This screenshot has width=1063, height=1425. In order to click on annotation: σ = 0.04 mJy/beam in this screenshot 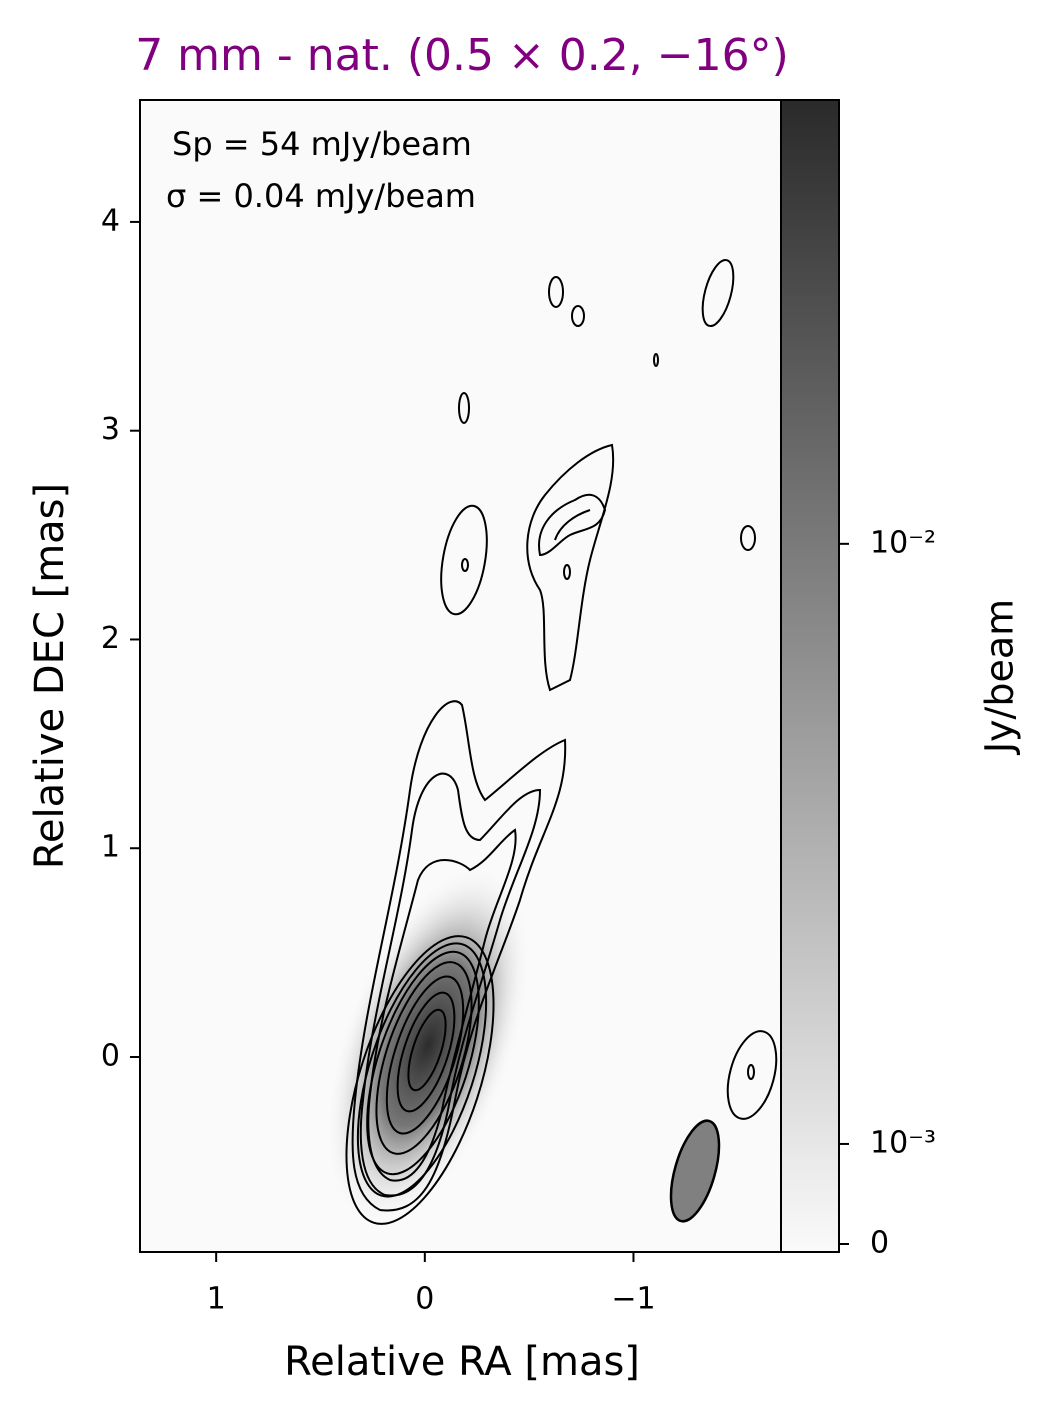, I will do `click(321, 196)`.